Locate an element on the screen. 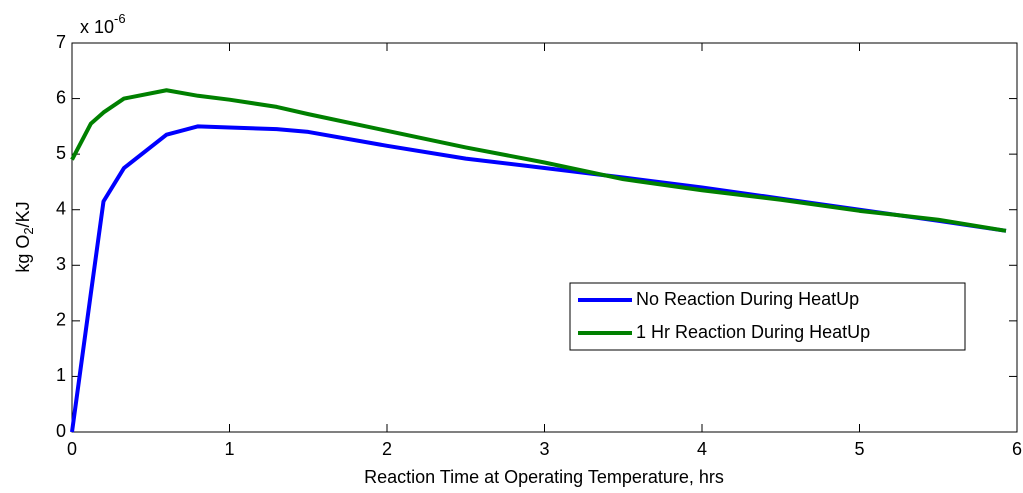  y-tick-label: 4 is located at coordinates (61, 208).